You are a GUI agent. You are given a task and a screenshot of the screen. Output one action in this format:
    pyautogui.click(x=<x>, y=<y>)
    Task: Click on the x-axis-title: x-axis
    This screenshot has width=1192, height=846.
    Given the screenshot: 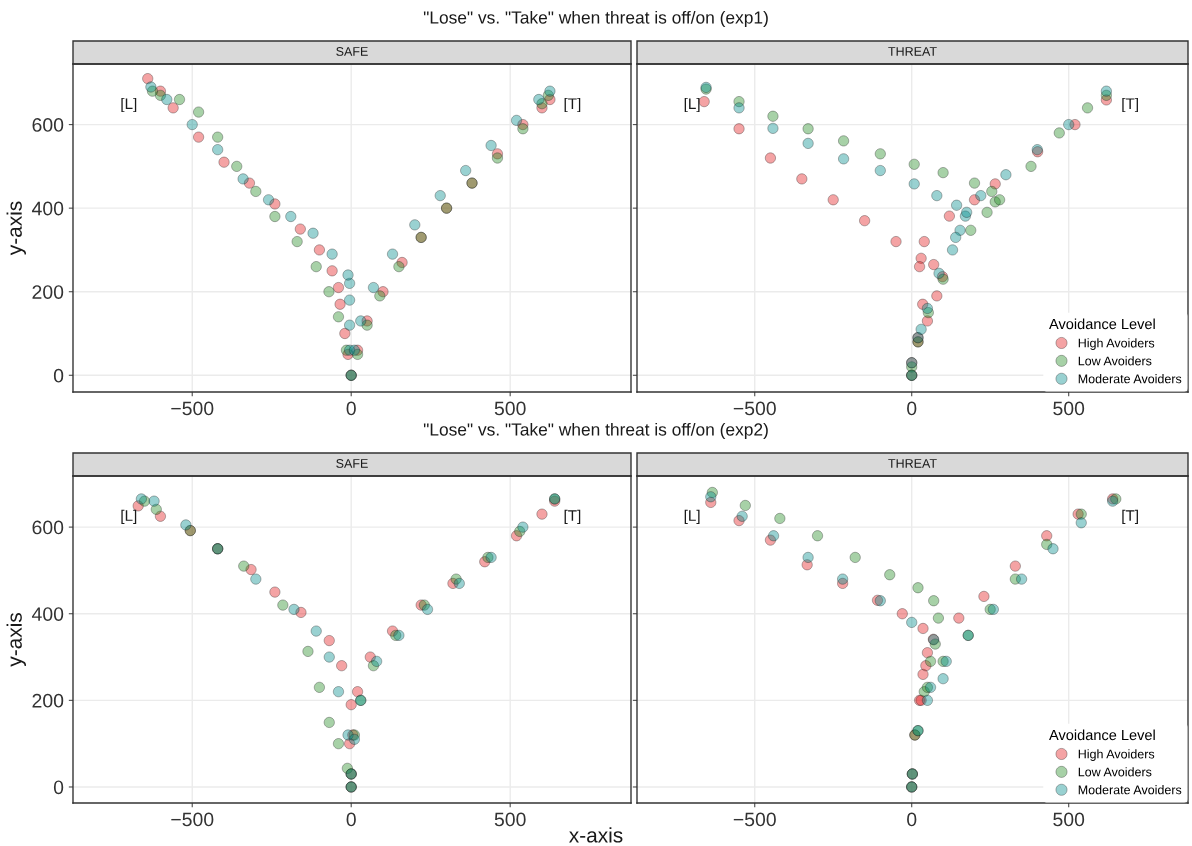 What is the action you would take?
    pyautogui.click(x=596, y=835)
    